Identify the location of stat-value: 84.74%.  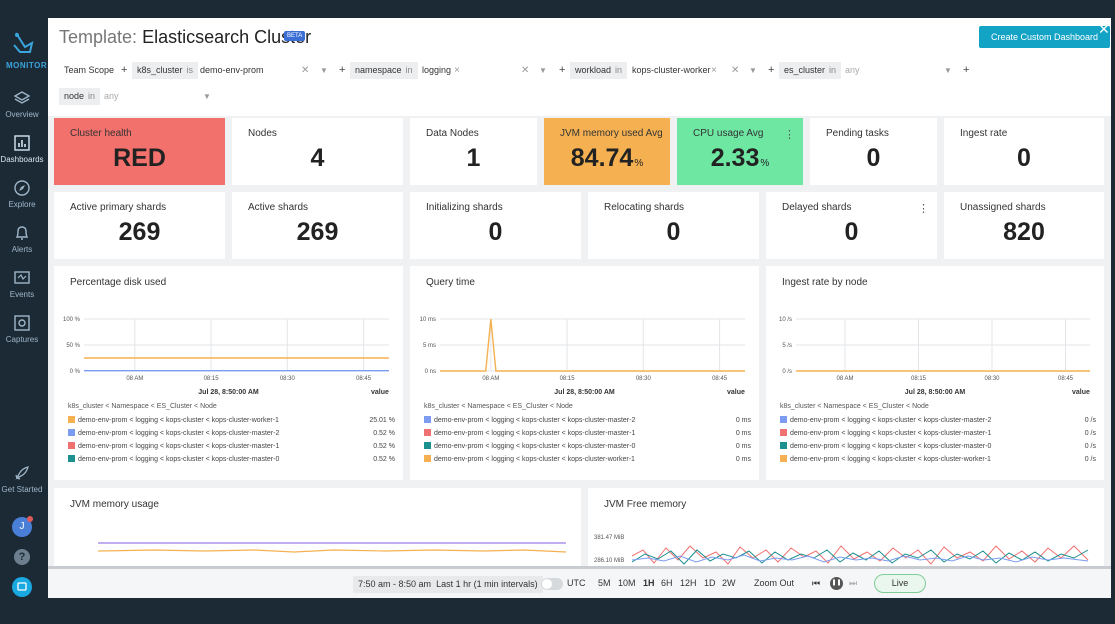
(607, 158).